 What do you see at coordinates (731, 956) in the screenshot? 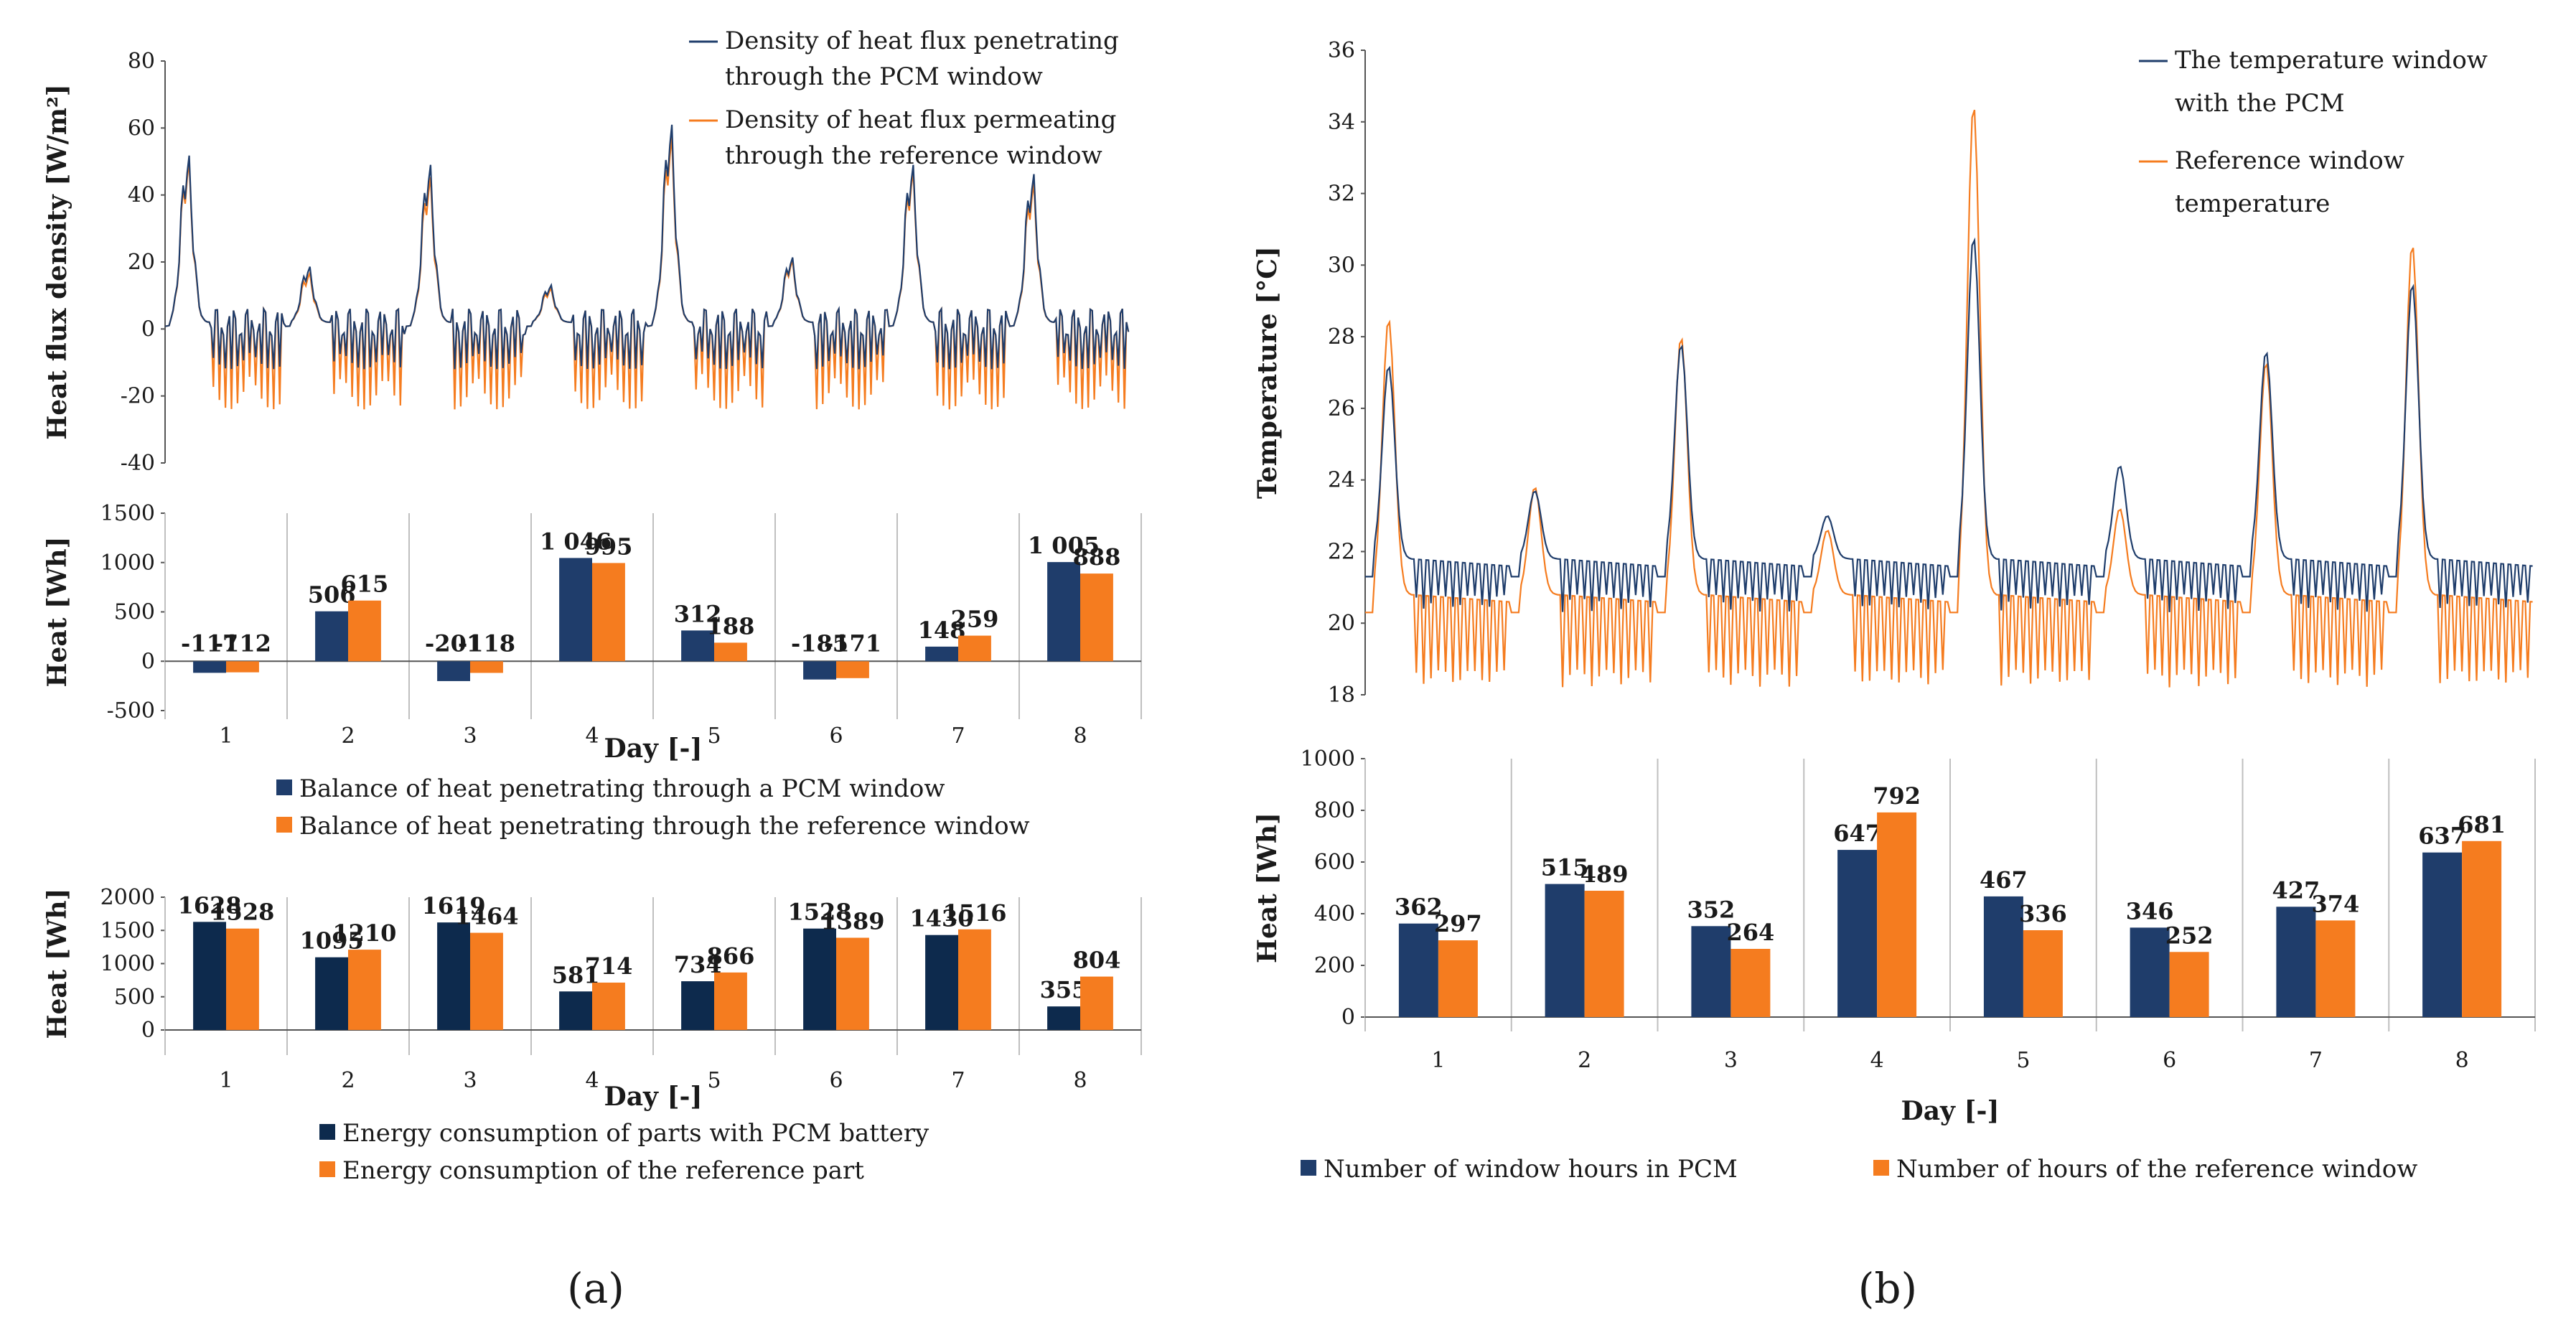
I see `data-label: 866` at bounding box center [731, 956].